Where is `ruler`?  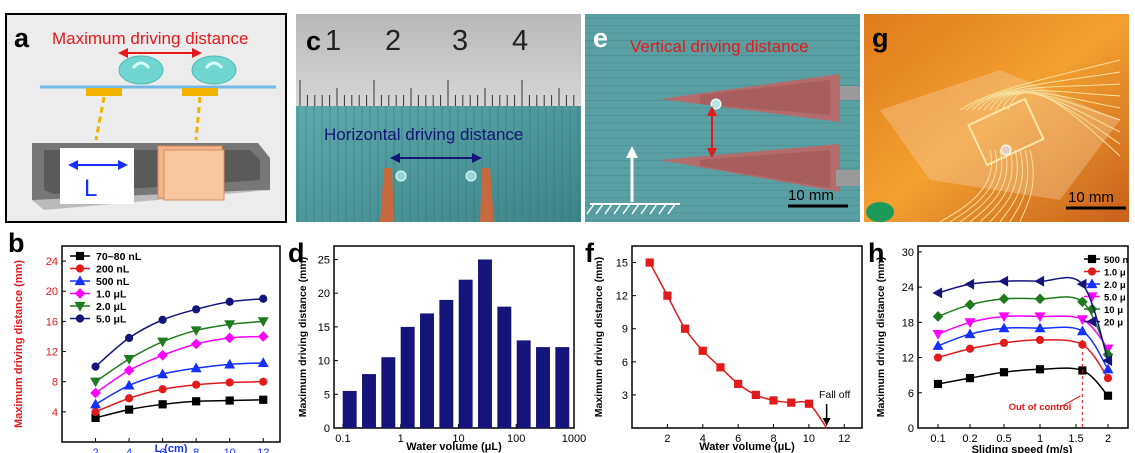
ruler is located at coordinates (438, 60).